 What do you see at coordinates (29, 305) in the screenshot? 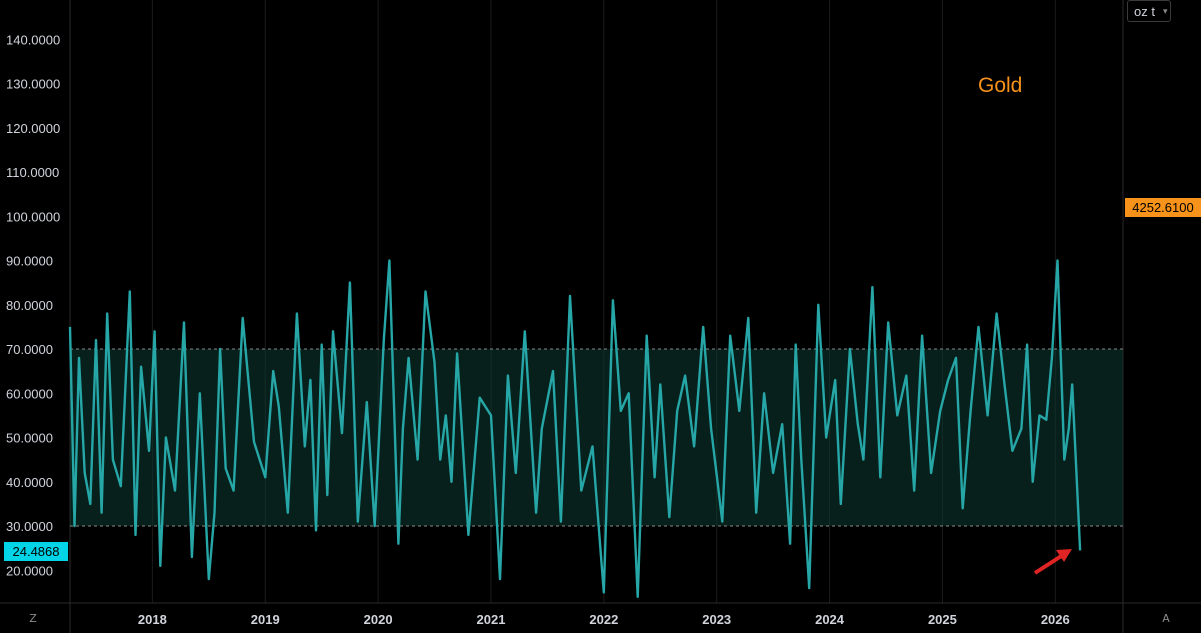
I see `left-tick-label: 80.0000` at bounding box center [29, 305].